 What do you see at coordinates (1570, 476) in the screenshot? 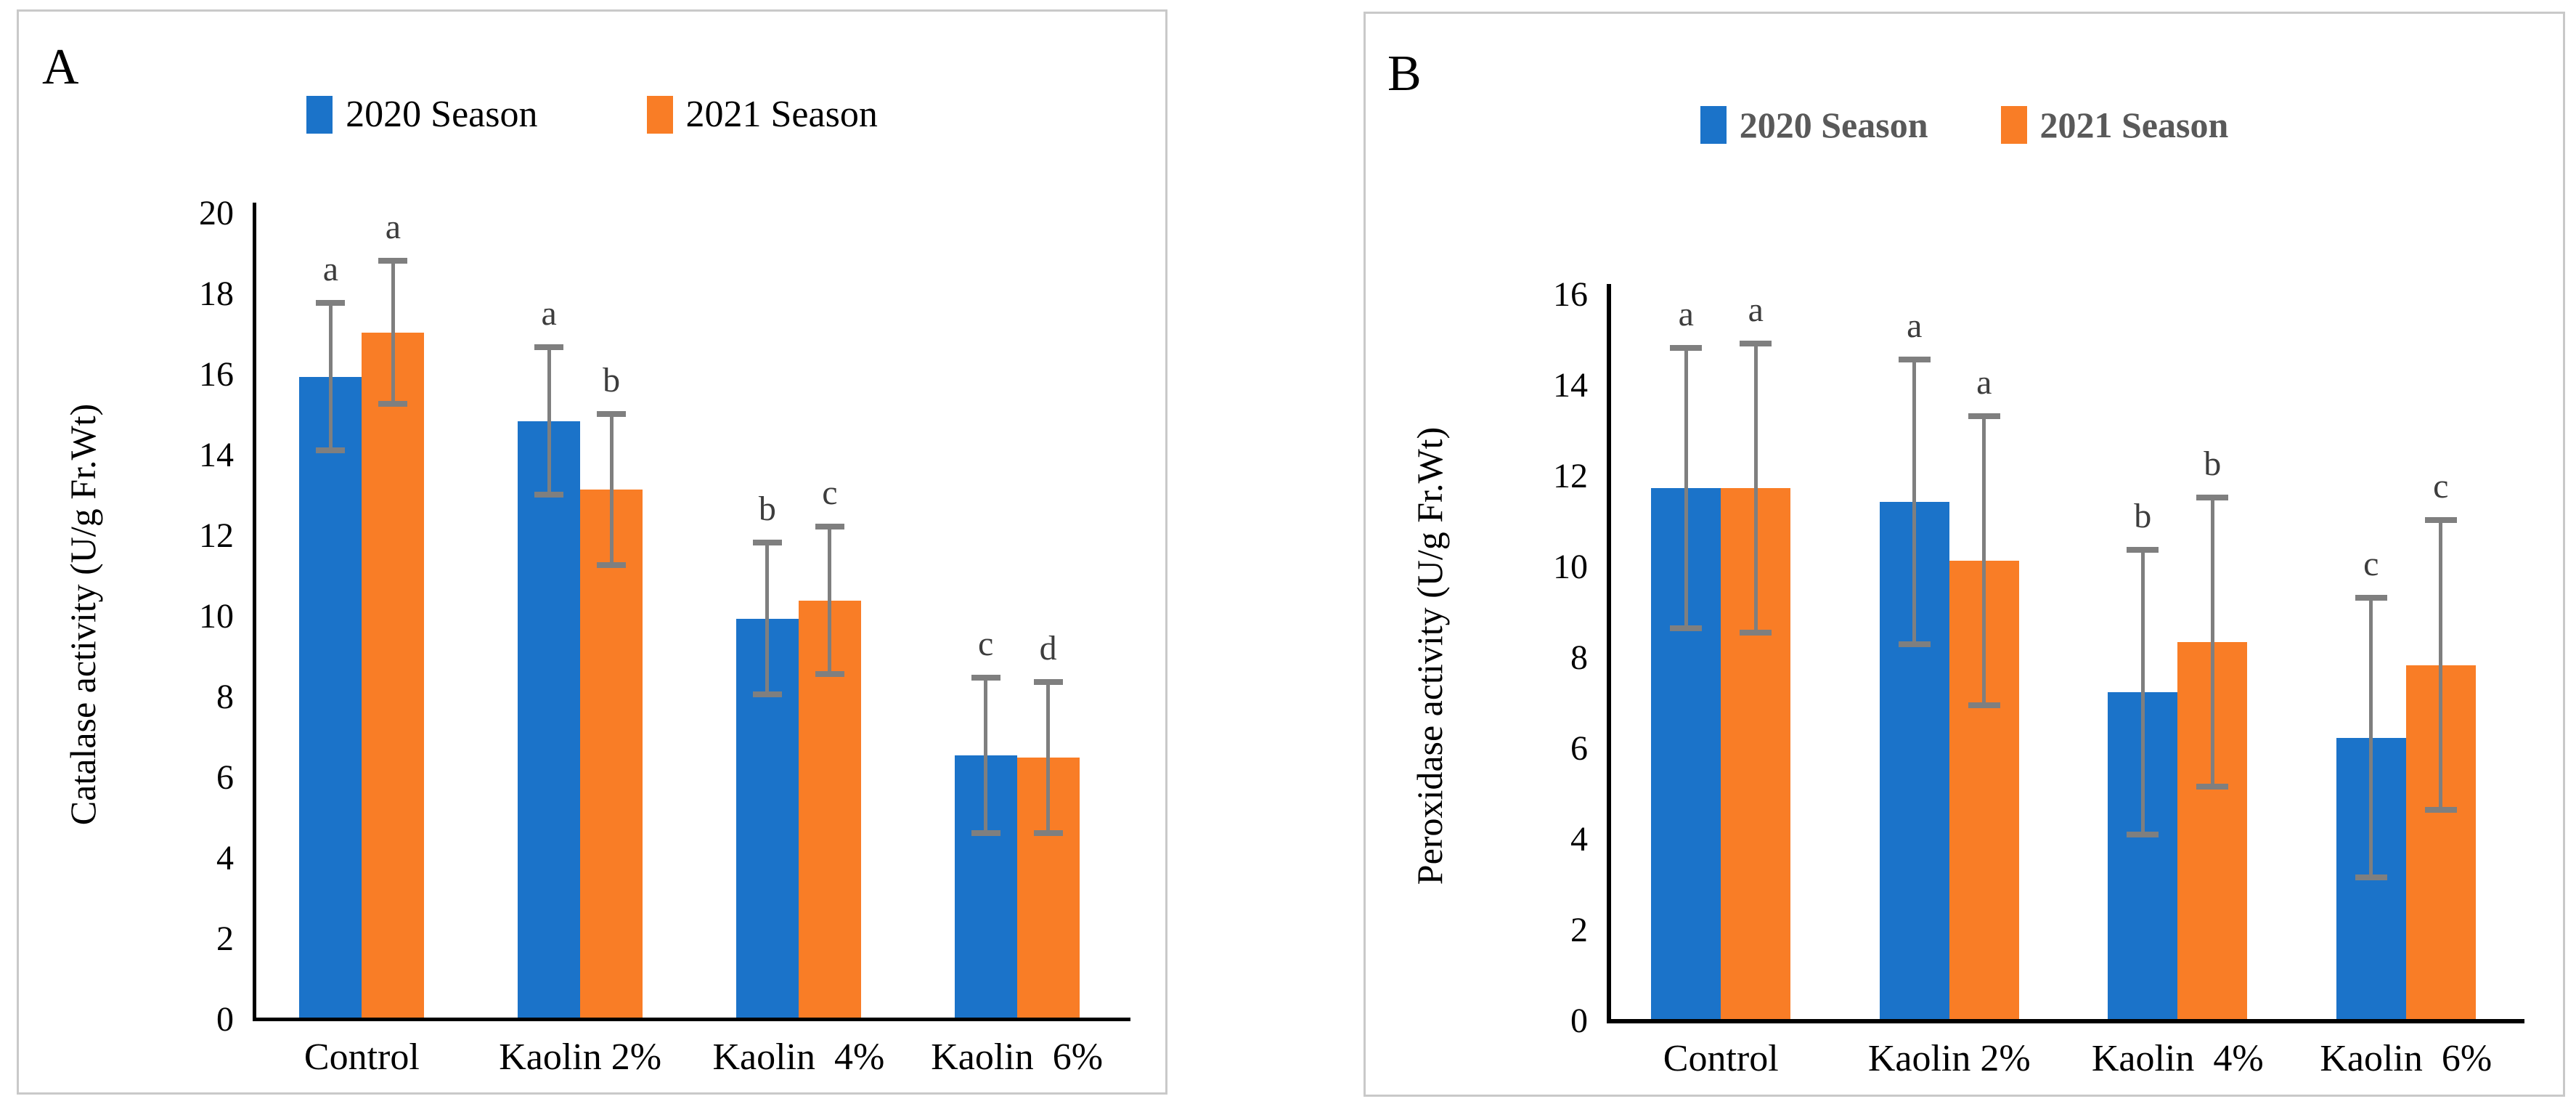
I see `y-tick-label: 12` at bounding box center [1570, 476].